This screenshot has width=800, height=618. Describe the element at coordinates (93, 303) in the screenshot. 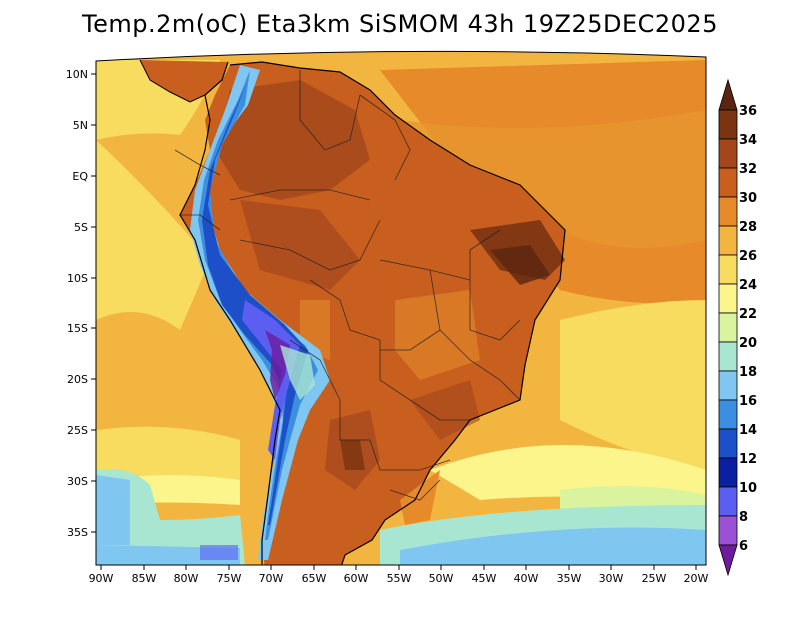

I see `latitude-axis` at that location.